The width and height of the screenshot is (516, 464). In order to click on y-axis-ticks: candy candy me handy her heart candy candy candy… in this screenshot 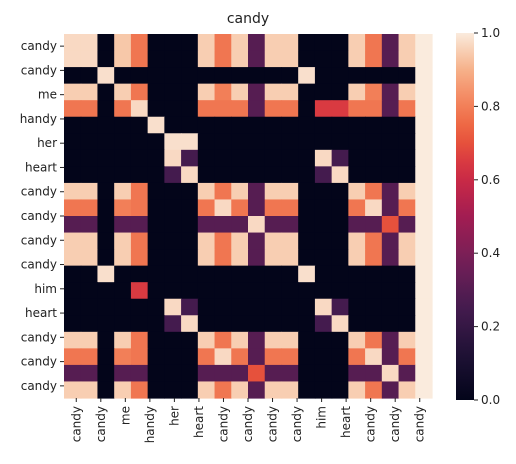, I will do `click(42, 216)`.